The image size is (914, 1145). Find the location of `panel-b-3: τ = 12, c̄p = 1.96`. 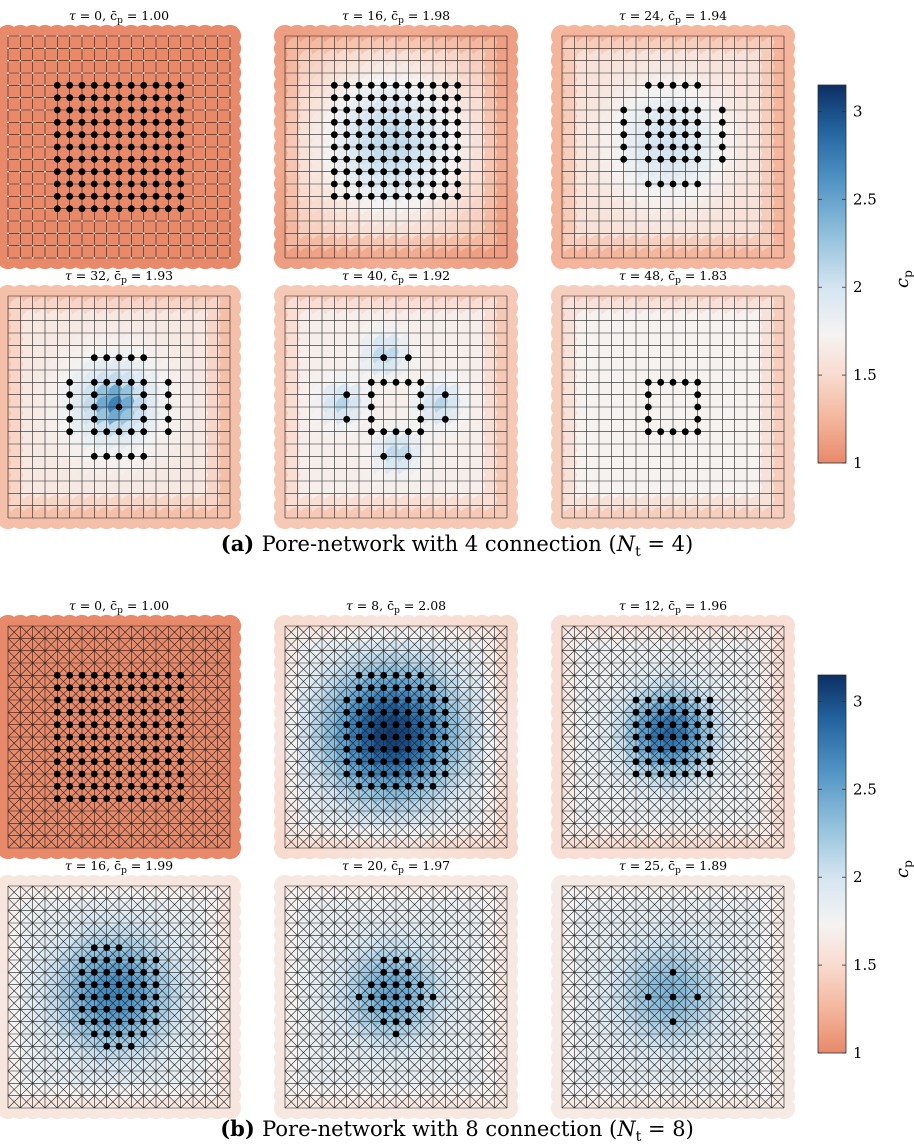

panel-b-3: τ = 12, c̄p = 1.96 is located at coordinates (673, 729).